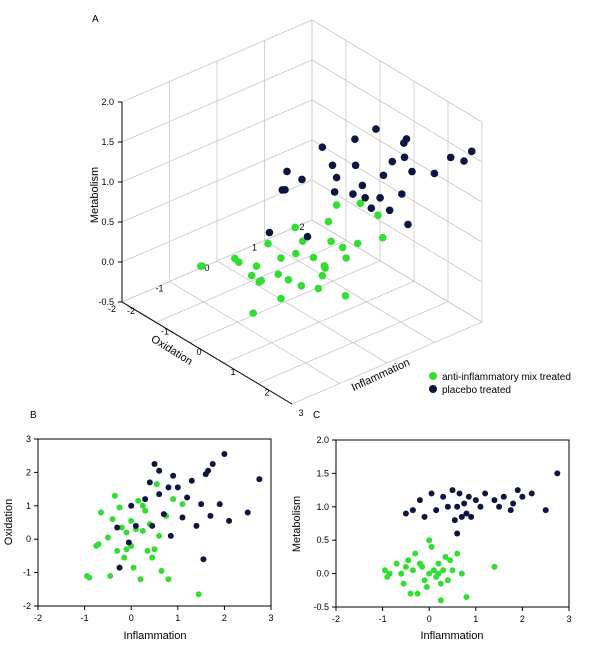 The height and width of the screenshot is (654, 600). Describe the element at coordinates (232, 372) in the screenshot. I see `a-xtick-label: 1` at that location.